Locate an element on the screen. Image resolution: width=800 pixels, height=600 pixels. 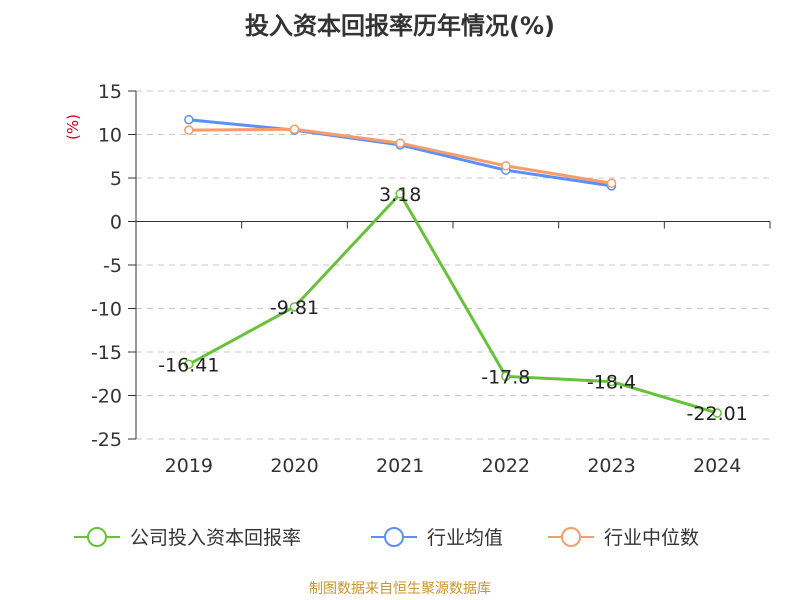
x-tick-label: 2020 is located at coordinates (294, 466).